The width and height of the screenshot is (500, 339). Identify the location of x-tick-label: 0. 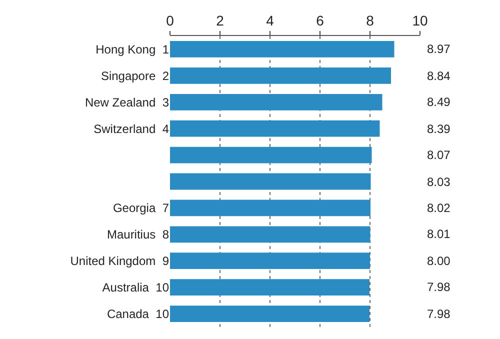
(170, 20).